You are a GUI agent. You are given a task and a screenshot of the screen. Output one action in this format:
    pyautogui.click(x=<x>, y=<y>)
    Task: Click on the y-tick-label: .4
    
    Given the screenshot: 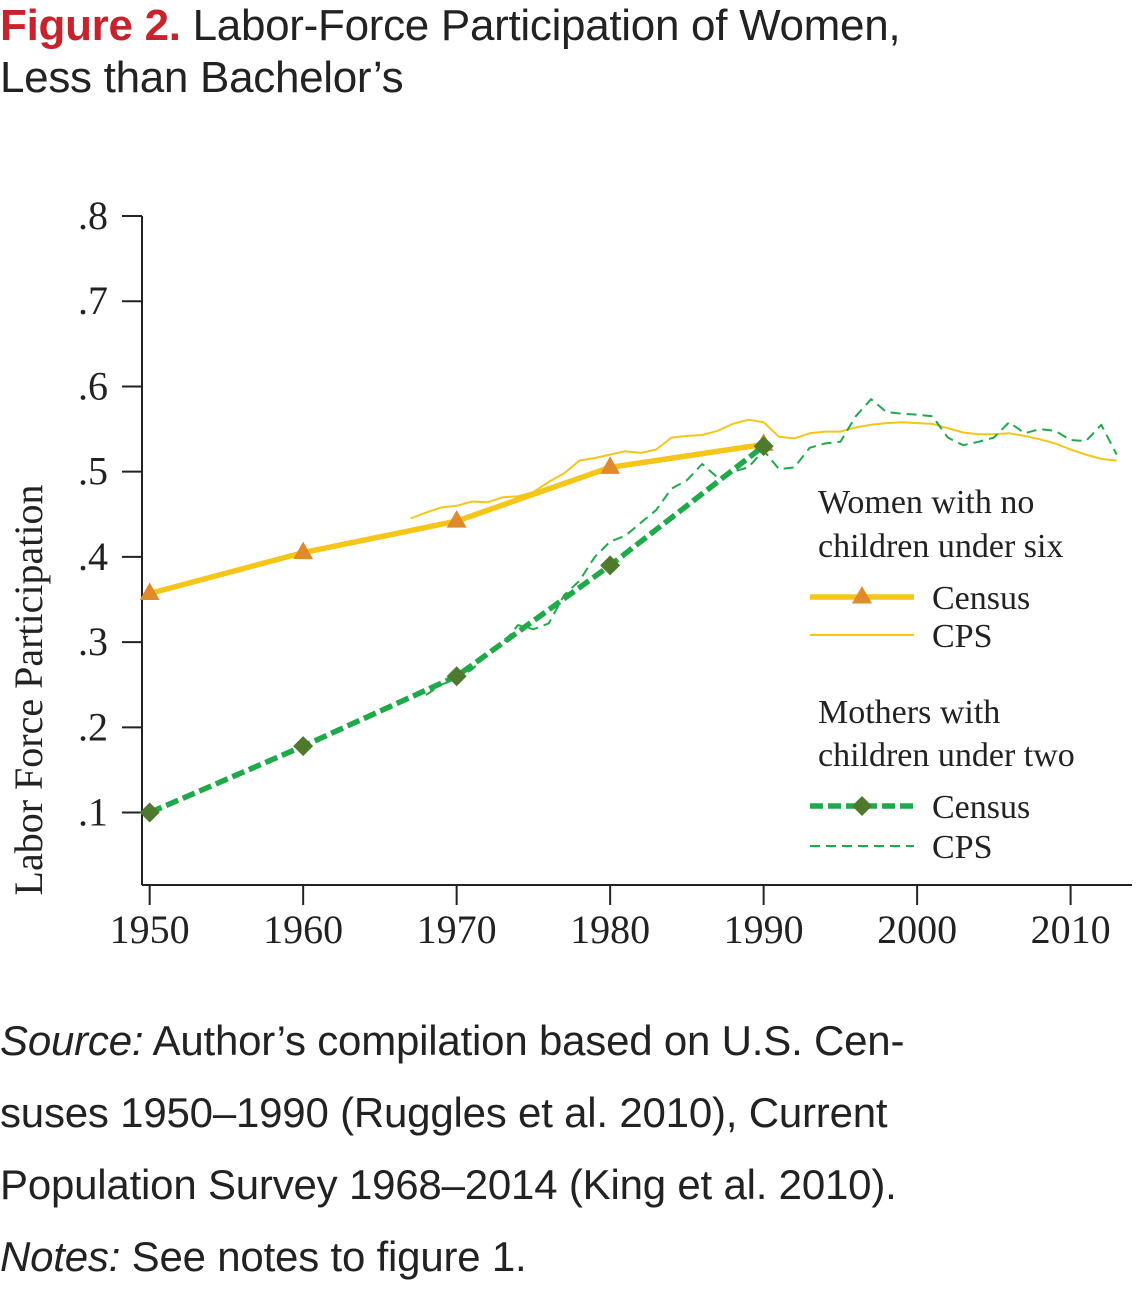 What is the action you would take?
    pyautogui.click(x=93, y=556)
    